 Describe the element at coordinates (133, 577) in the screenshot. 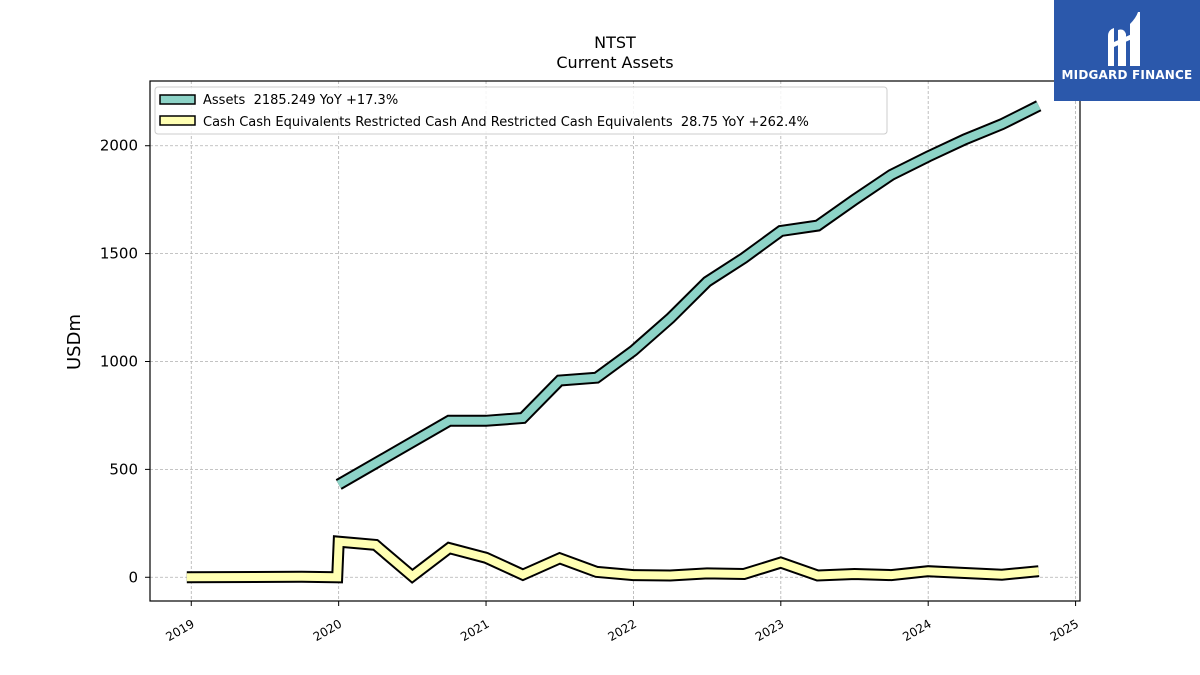

I see `y-tick-label: 0` at that location.